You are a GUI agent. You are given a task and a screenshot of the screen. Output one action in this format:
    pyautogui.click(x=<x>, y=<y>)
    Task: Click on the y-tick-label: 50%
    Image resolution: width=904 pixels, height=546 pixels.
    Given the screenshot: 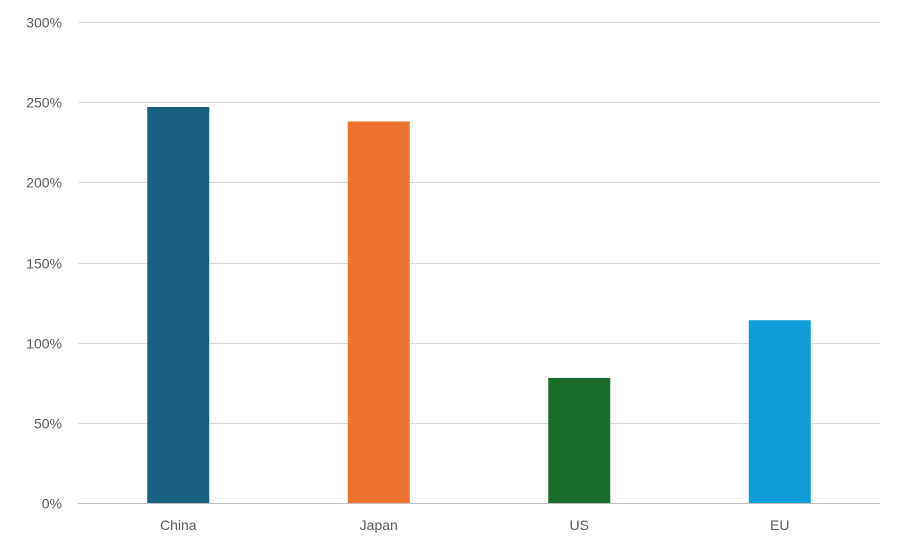 What is the action you would take?
    pyautogui.click(x=48, y=424)
    